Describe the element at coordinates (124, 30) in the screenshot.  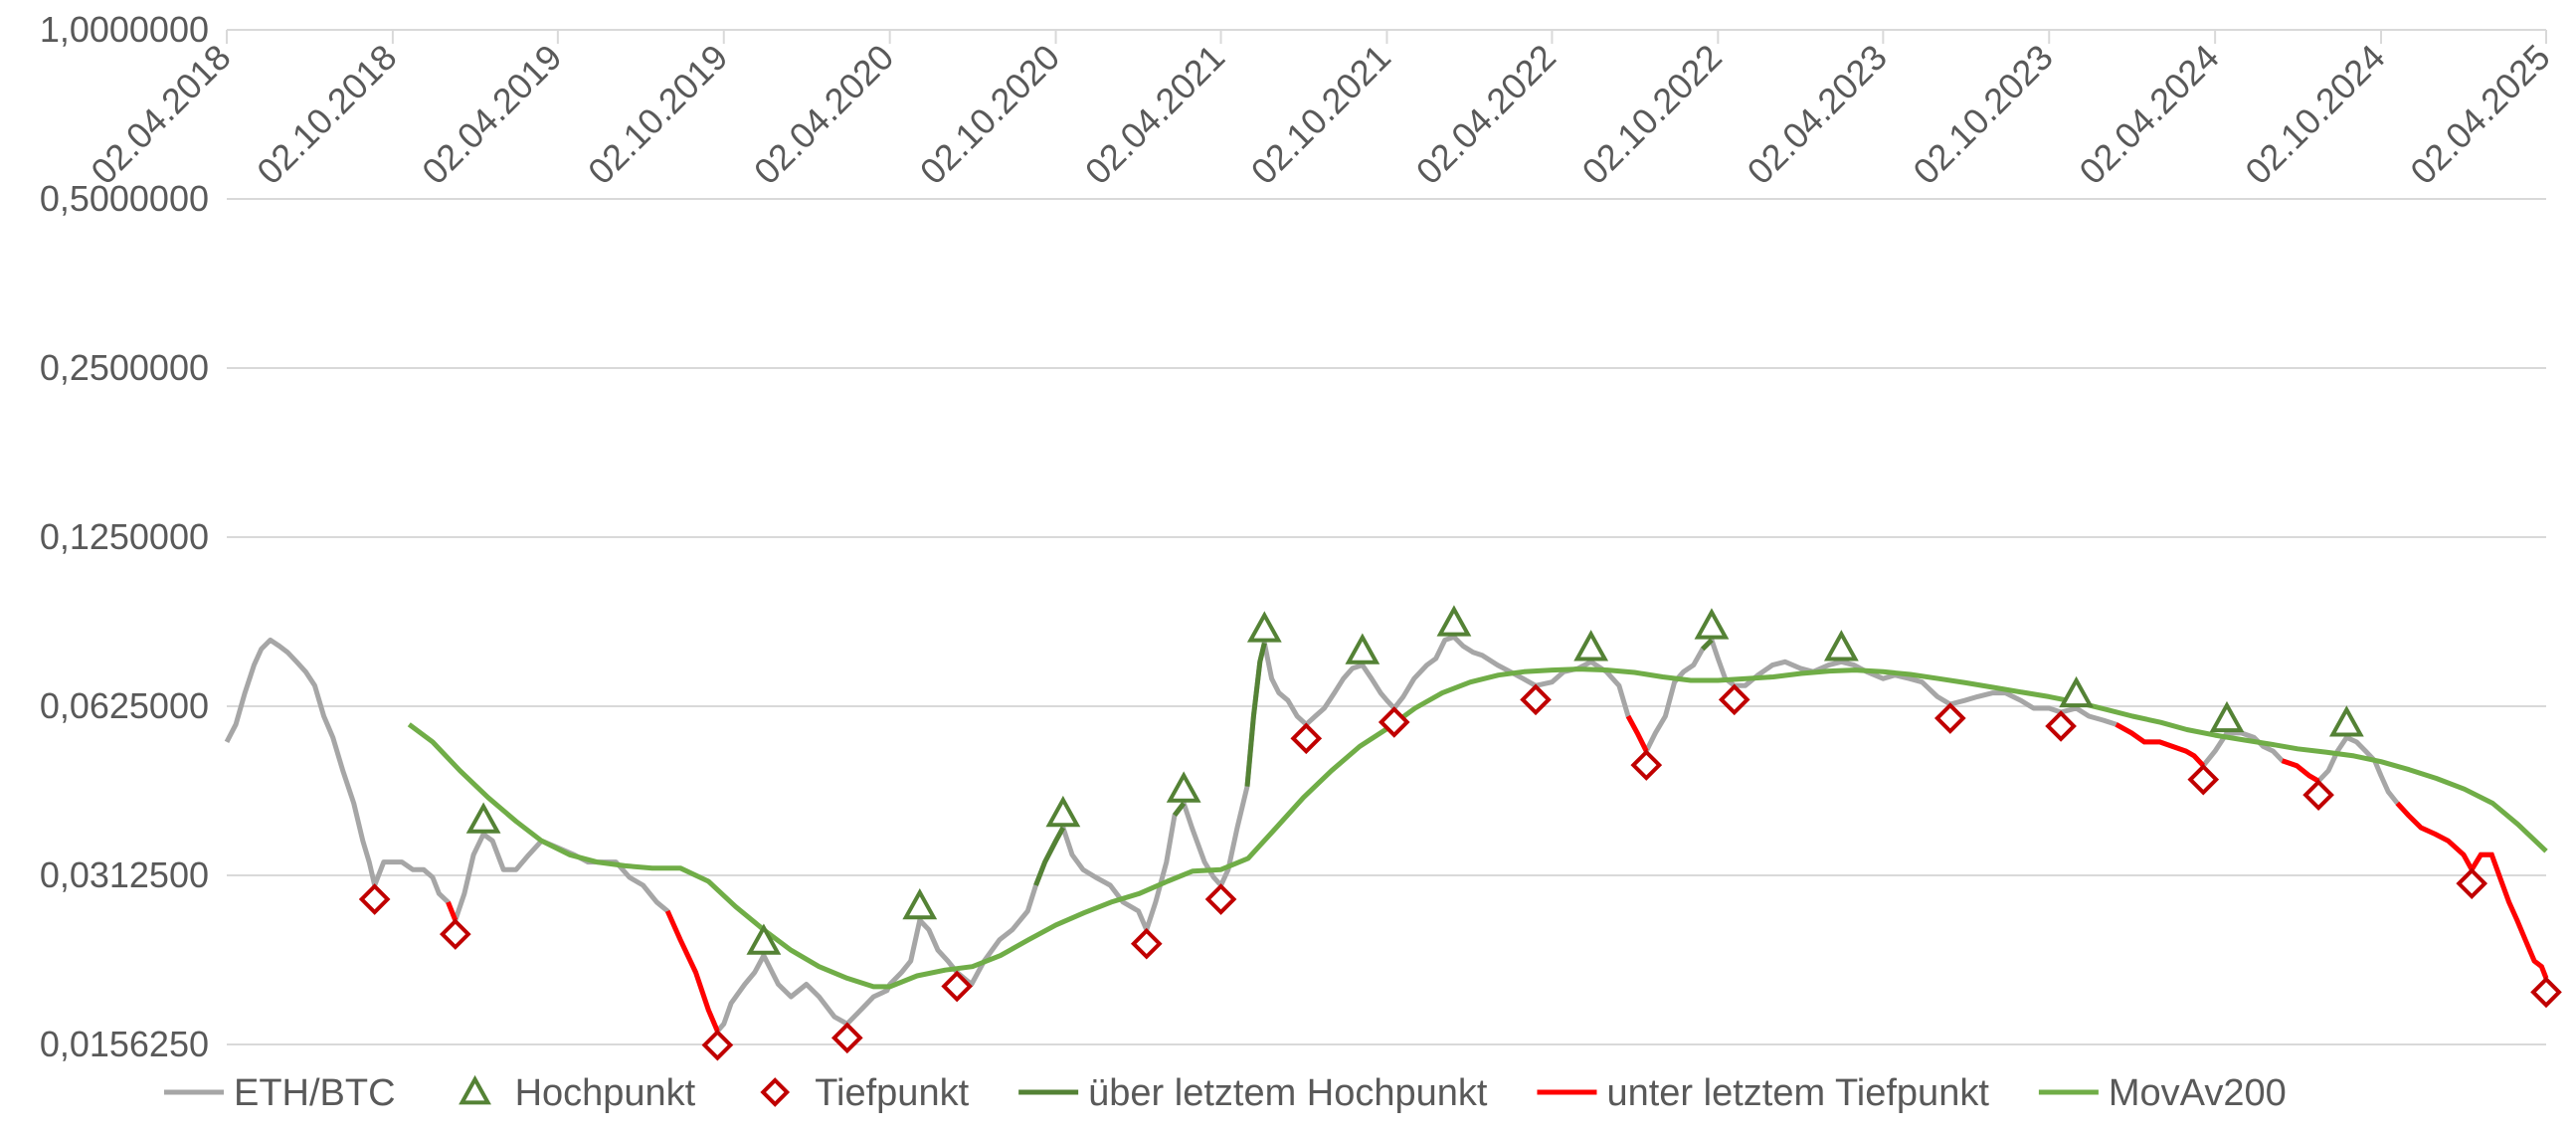
I see `y-tick-label: 1,0000000` at that location.